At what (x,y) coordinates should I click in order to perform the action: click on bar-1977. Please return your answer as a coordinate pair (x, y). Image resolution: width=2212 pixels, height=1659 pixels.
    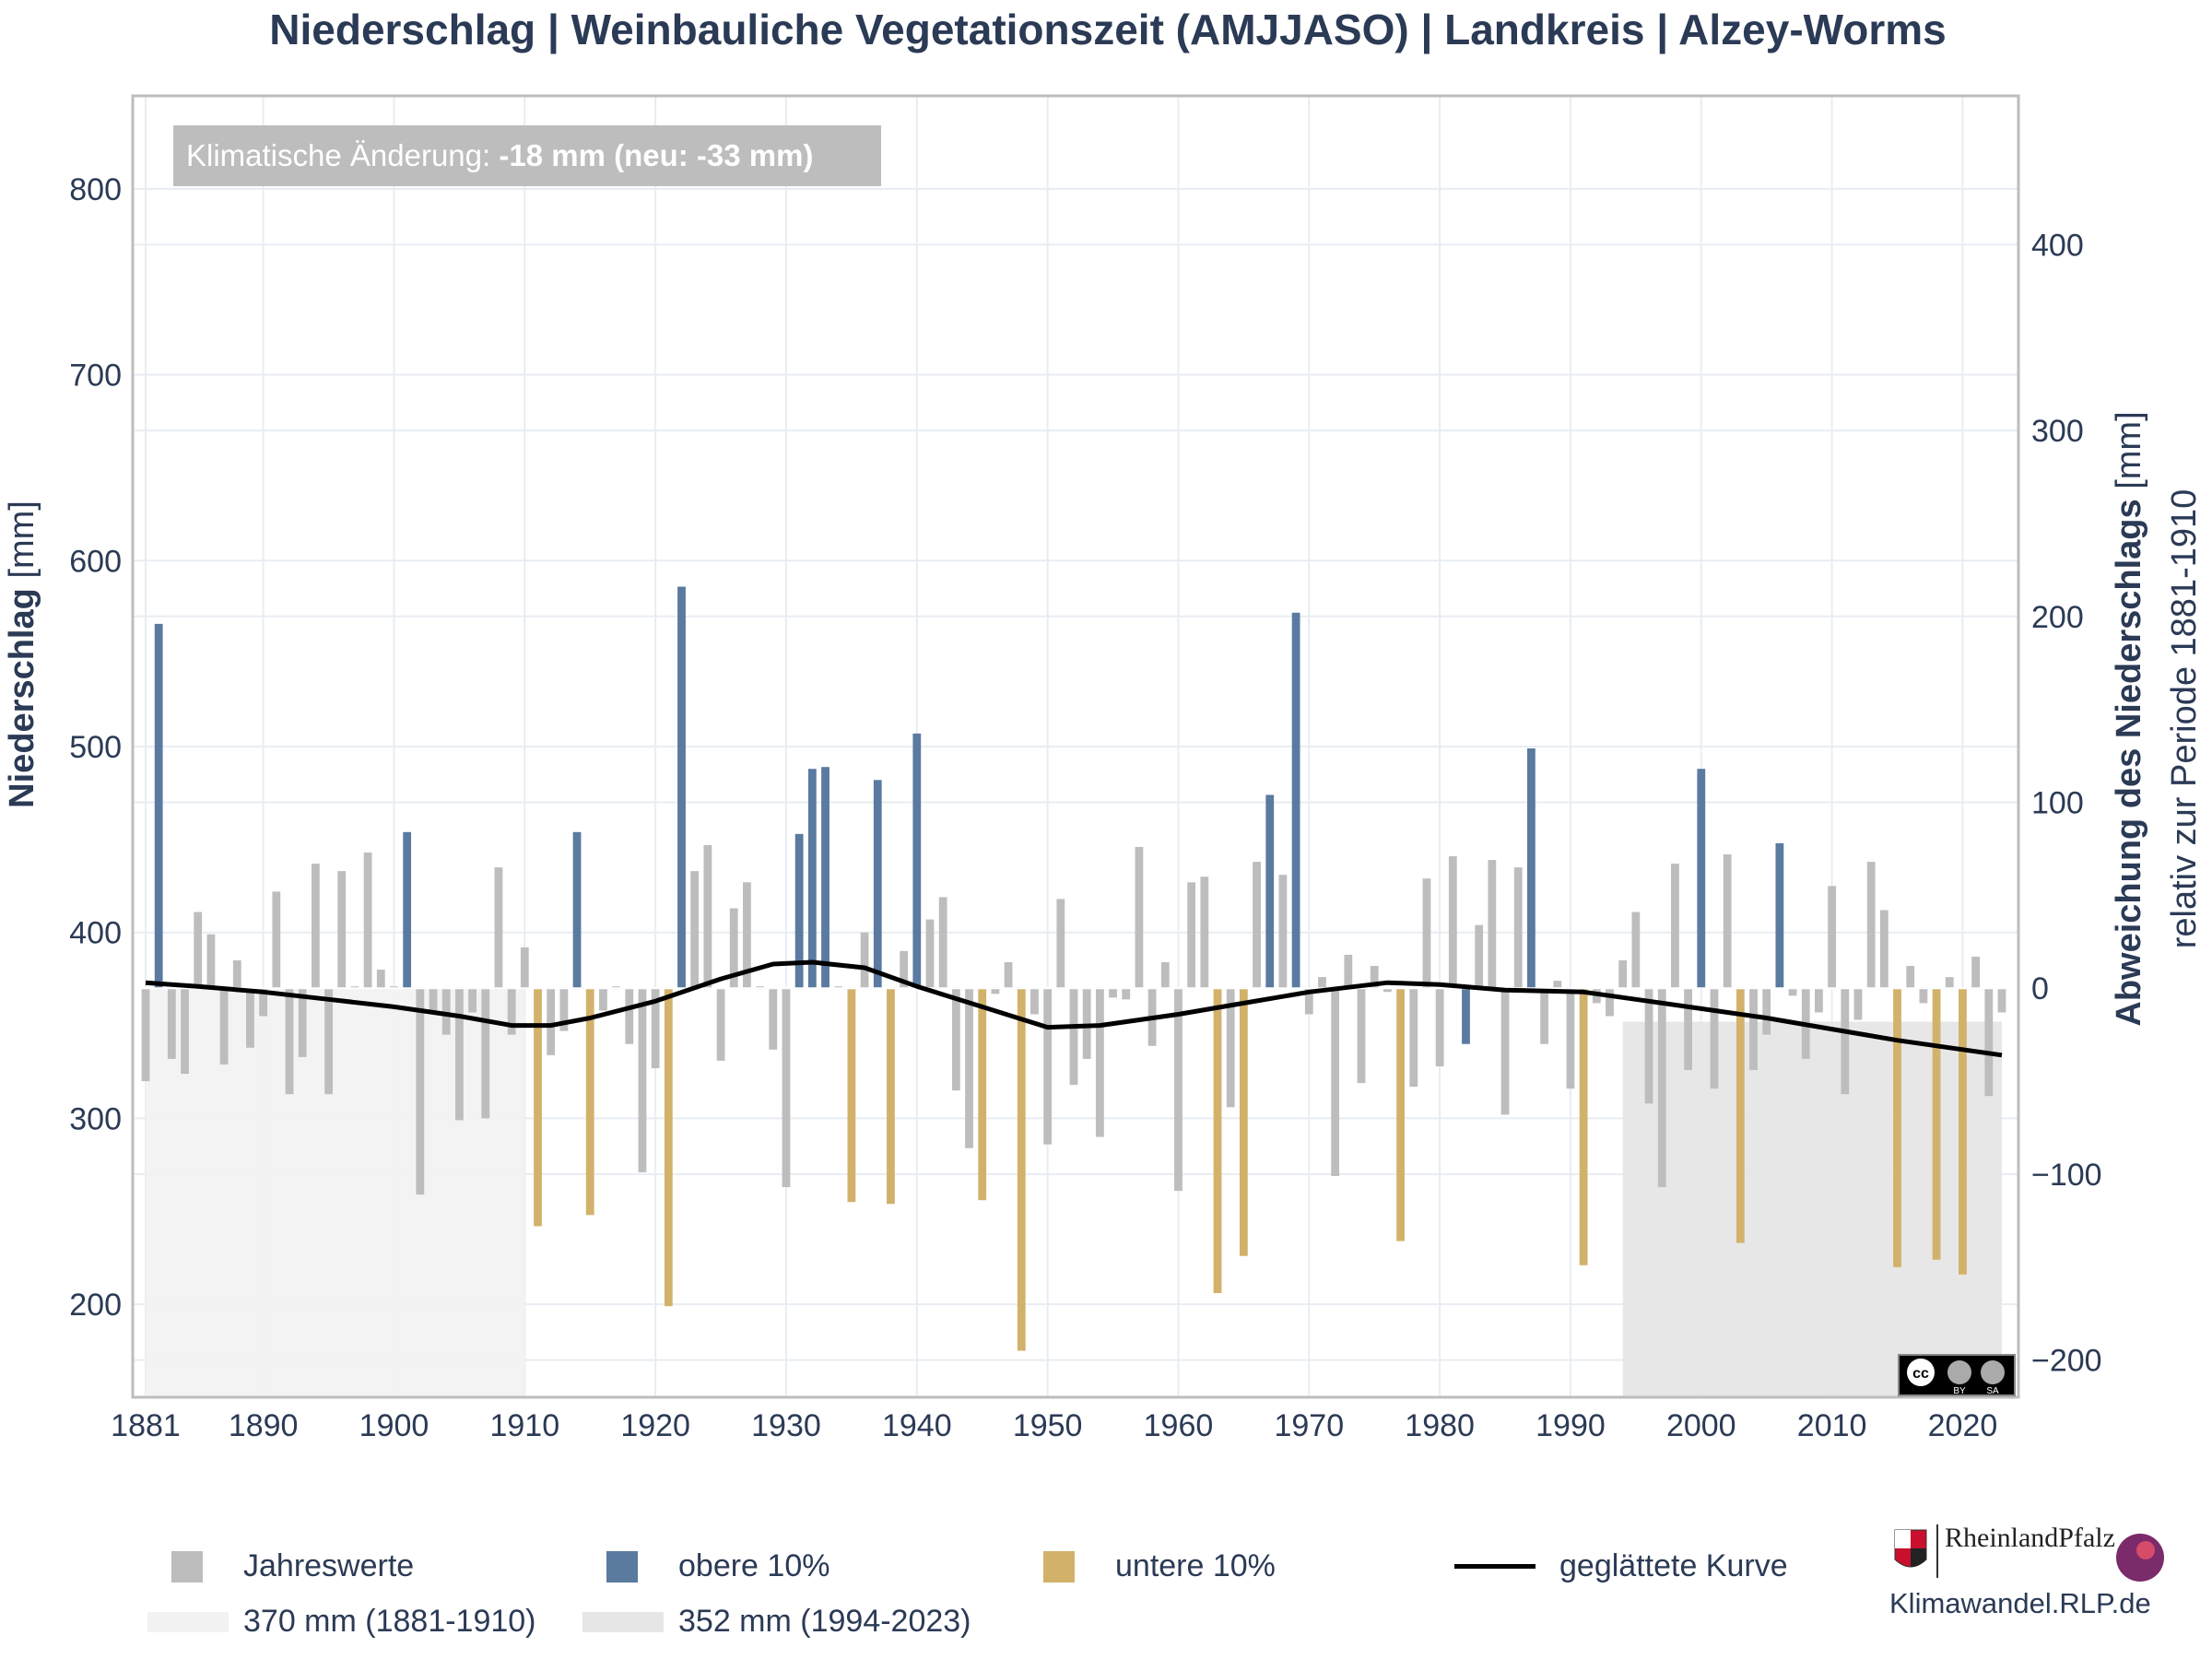
    Looking at the image, I should click on (1400, 1114).